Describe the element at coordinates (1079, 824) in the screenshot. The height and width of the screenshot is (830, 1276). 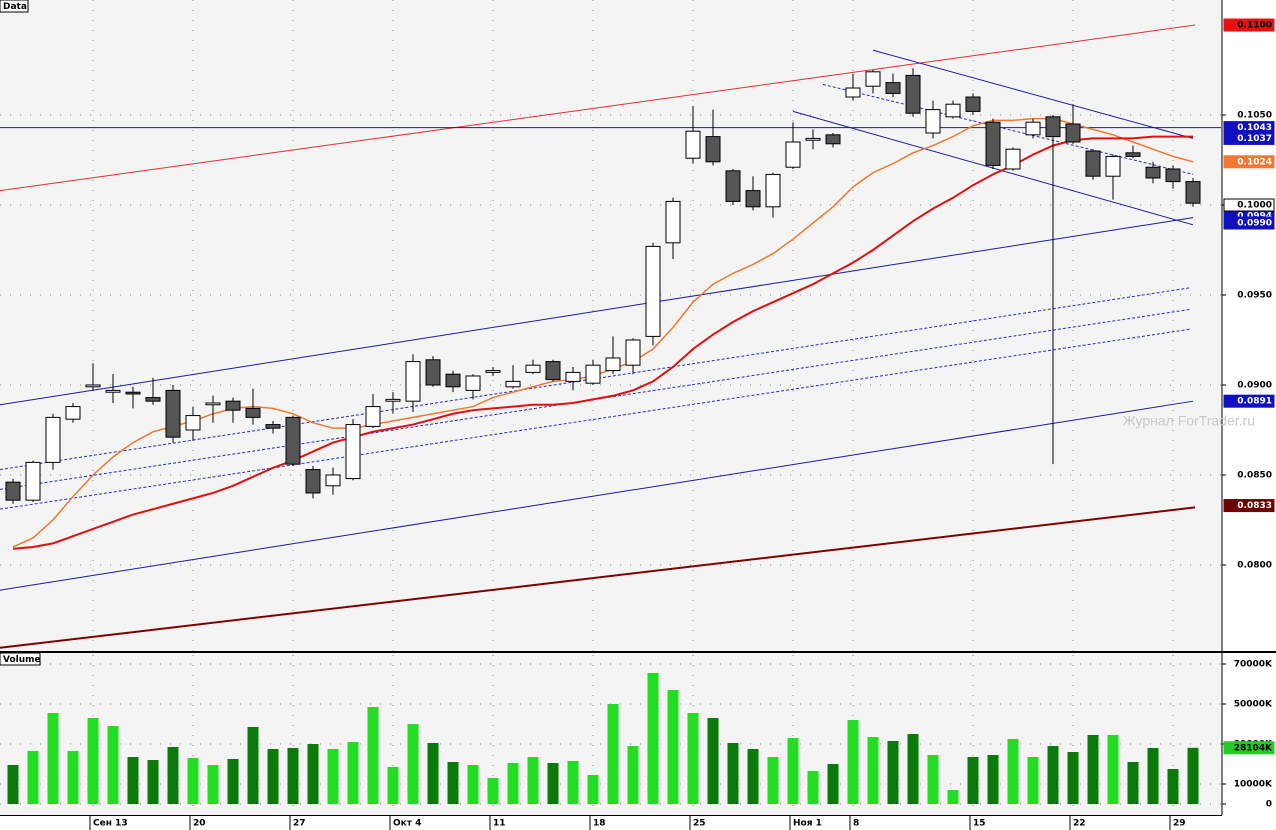
I see `x-tick-label: 22` at that location.